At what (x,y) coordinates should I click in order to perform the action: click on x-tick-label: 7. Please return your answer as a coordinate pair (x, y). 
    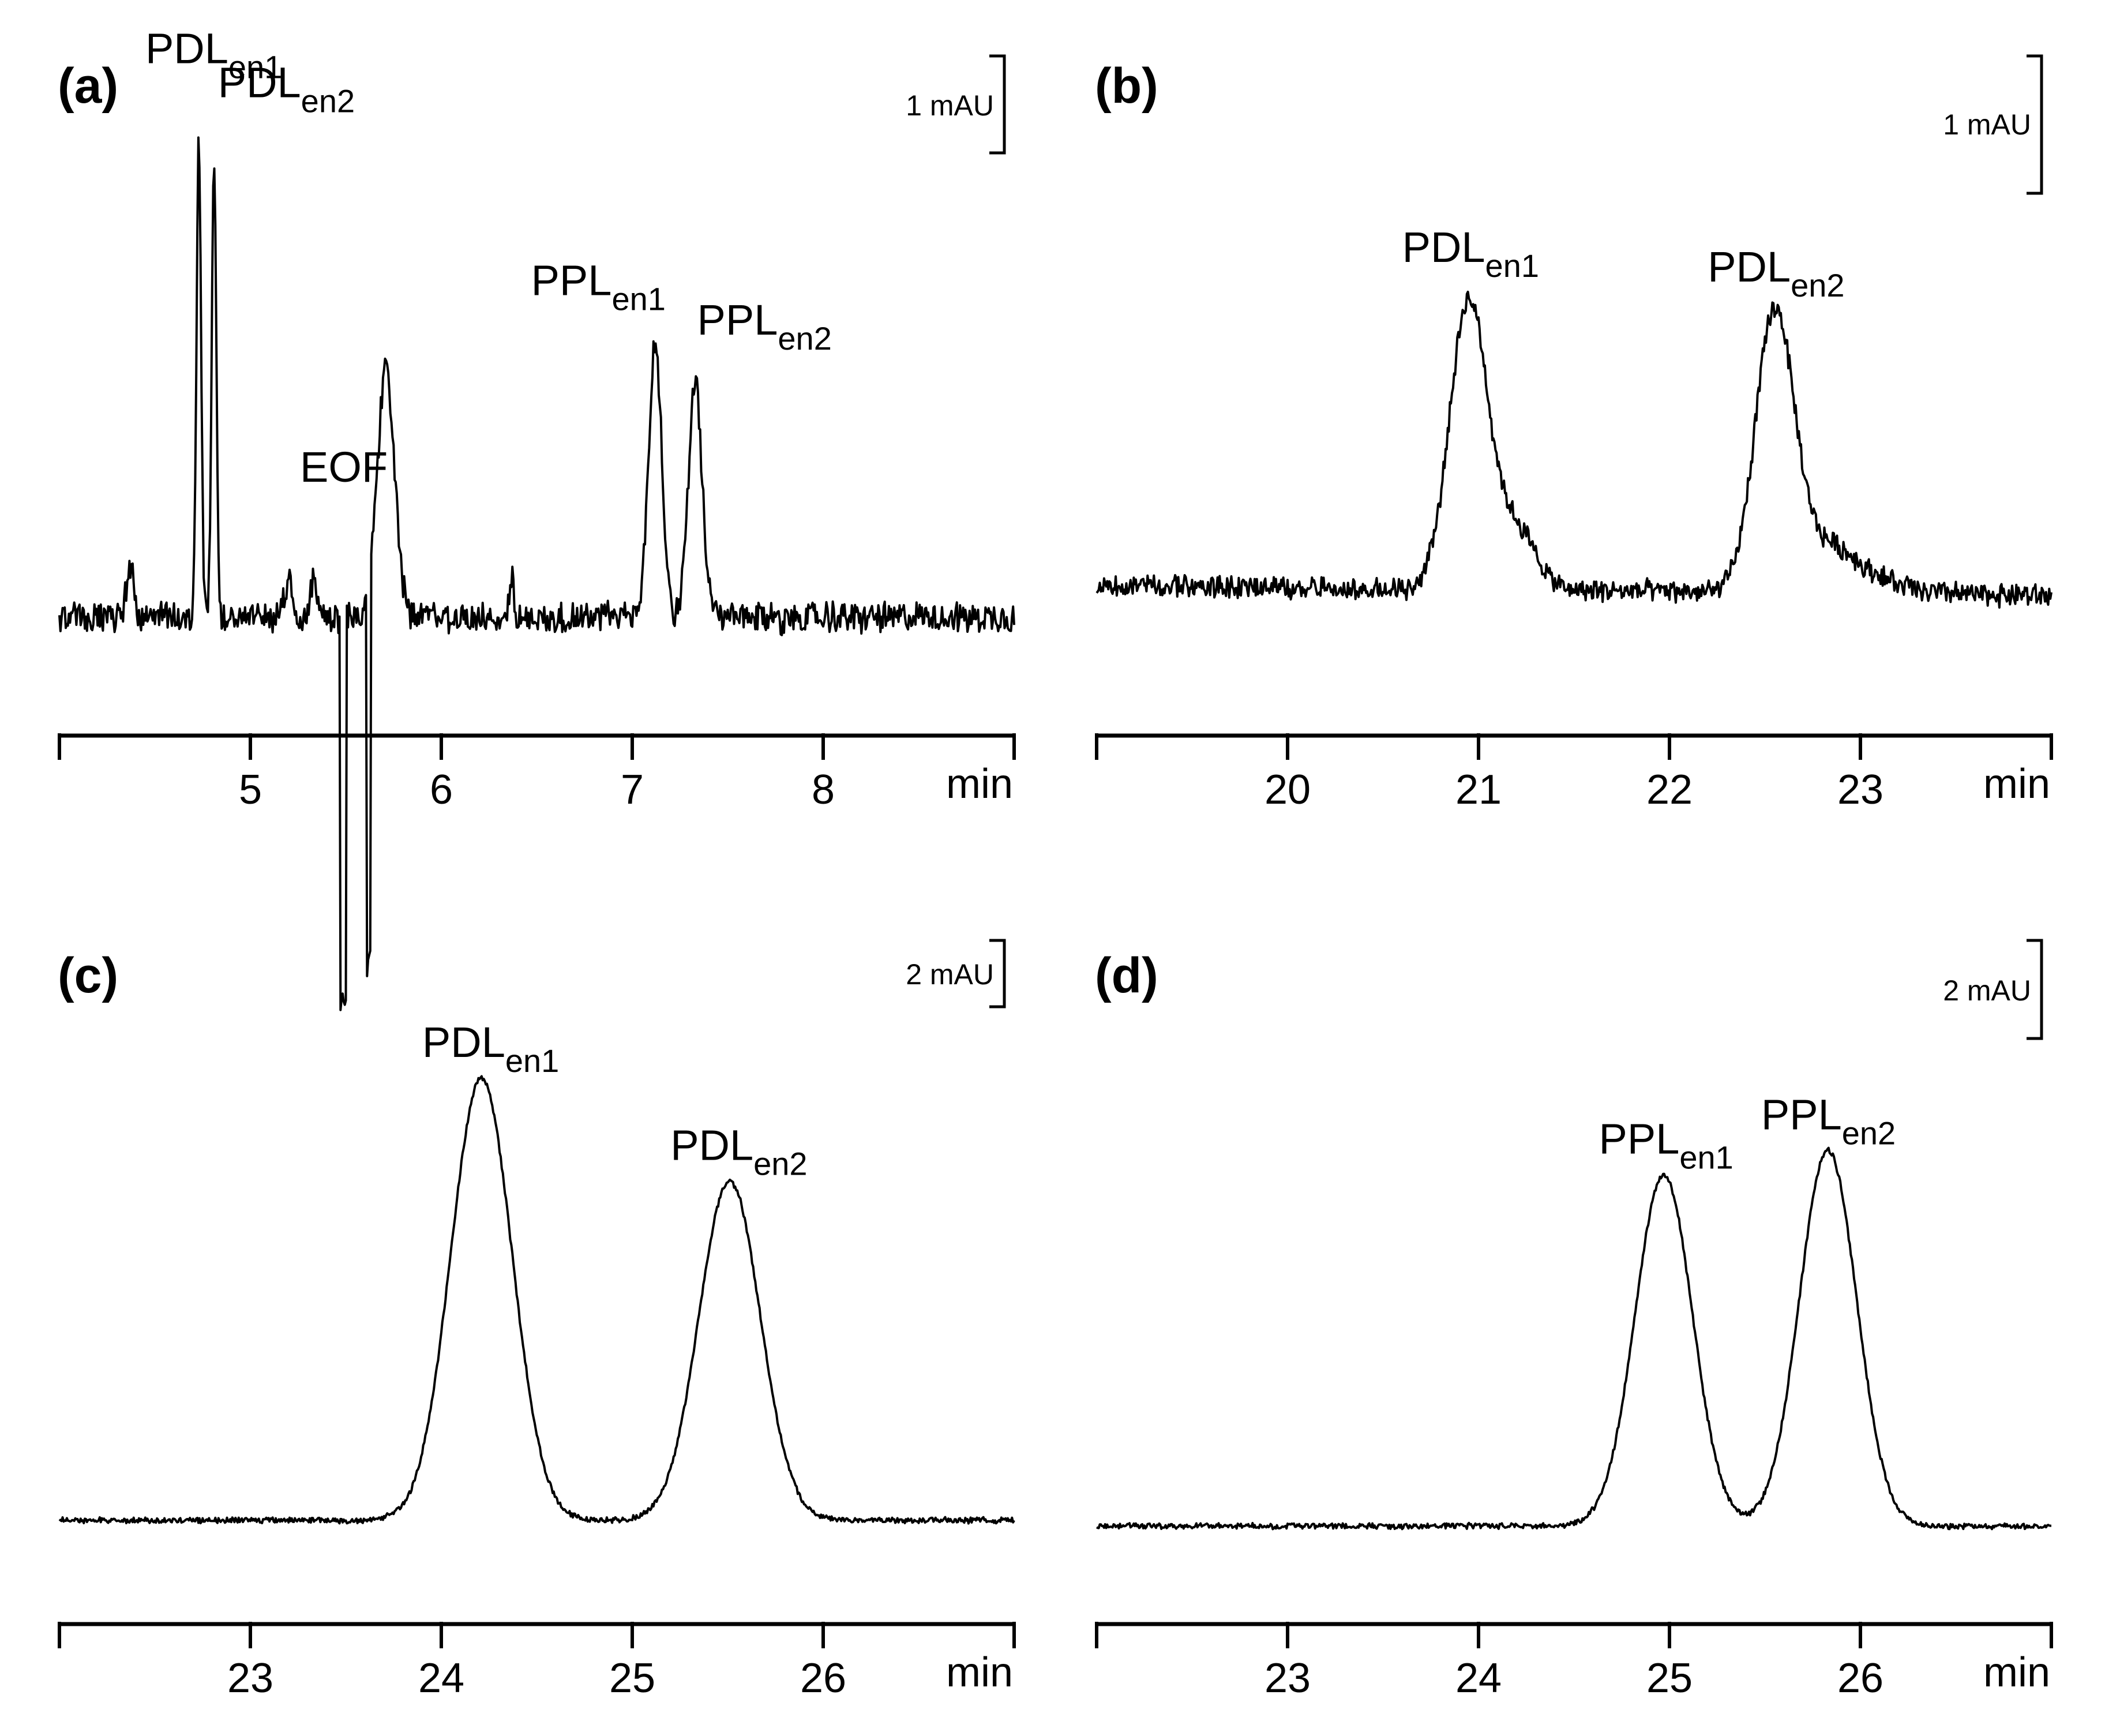
    Looking at the image, I should click on (633, 790).